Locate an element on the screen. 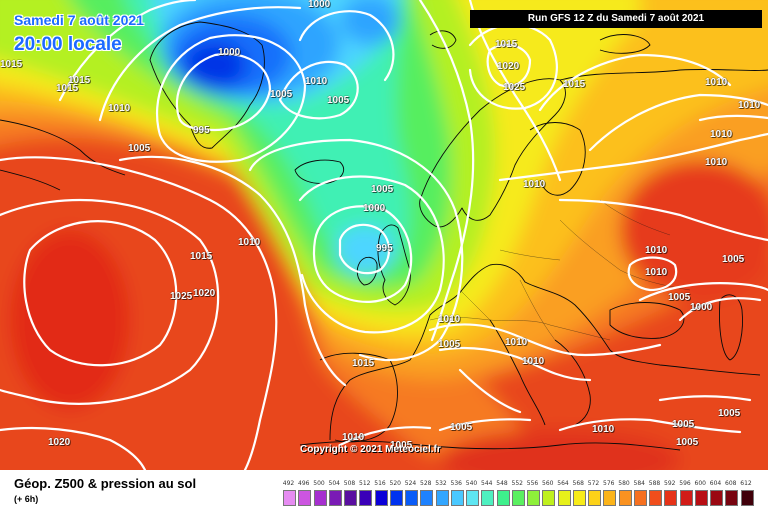 This screenshot has height=512, width=768. scale-tick-label: 512 is located at coordinates (365, 483).